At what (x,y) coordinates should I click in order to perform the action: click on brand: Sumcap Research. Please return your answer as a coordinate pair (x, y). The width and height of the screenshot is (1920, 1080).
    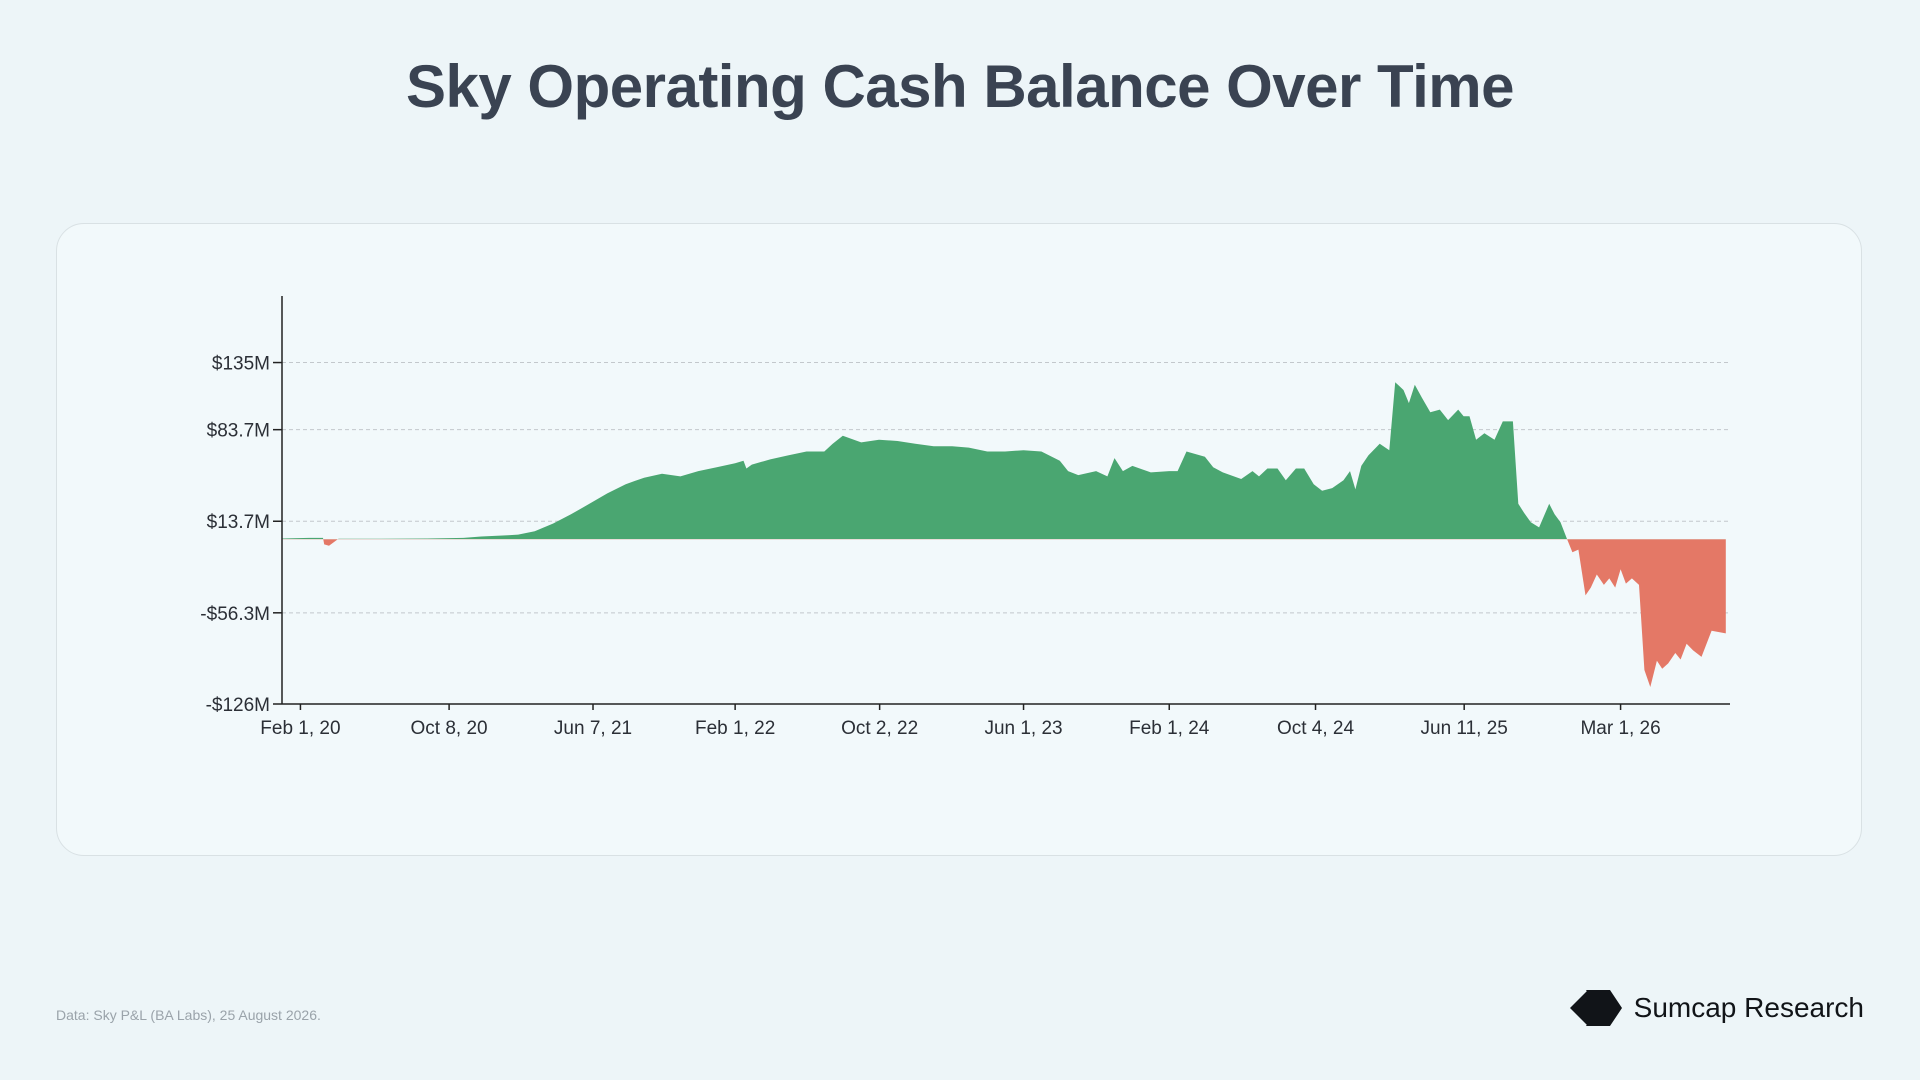
    Looking at the image, I should click on (1716, 1008).